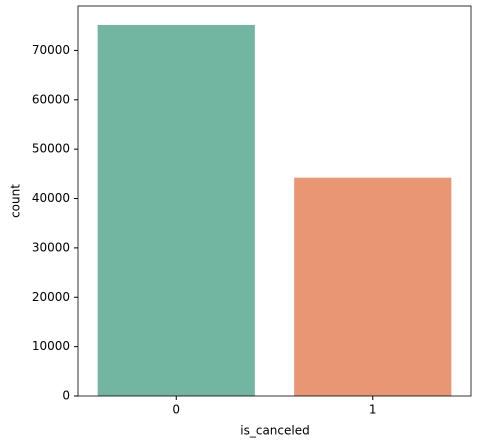  I want to click on x-tick-label: 0, so click(176, 410).